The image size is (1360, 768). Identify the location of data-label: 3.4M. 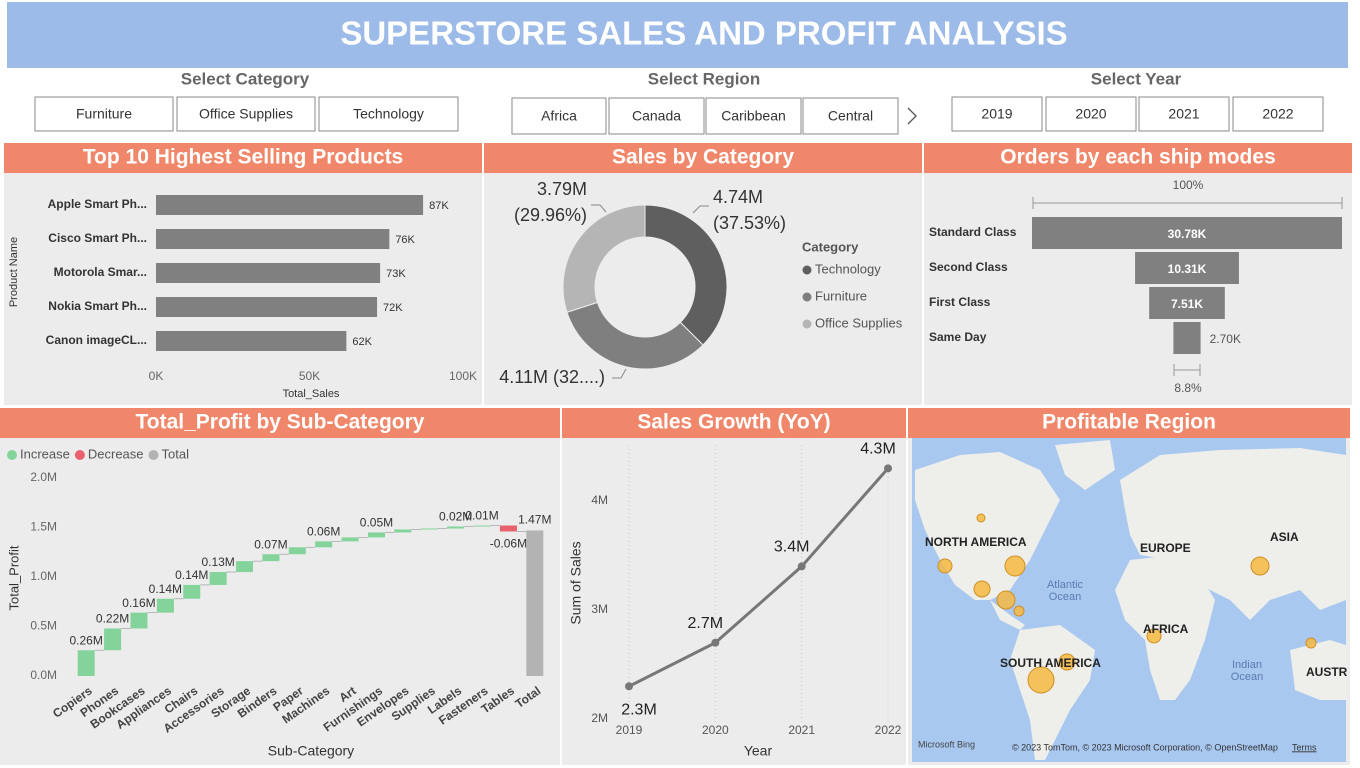
(792, 547).